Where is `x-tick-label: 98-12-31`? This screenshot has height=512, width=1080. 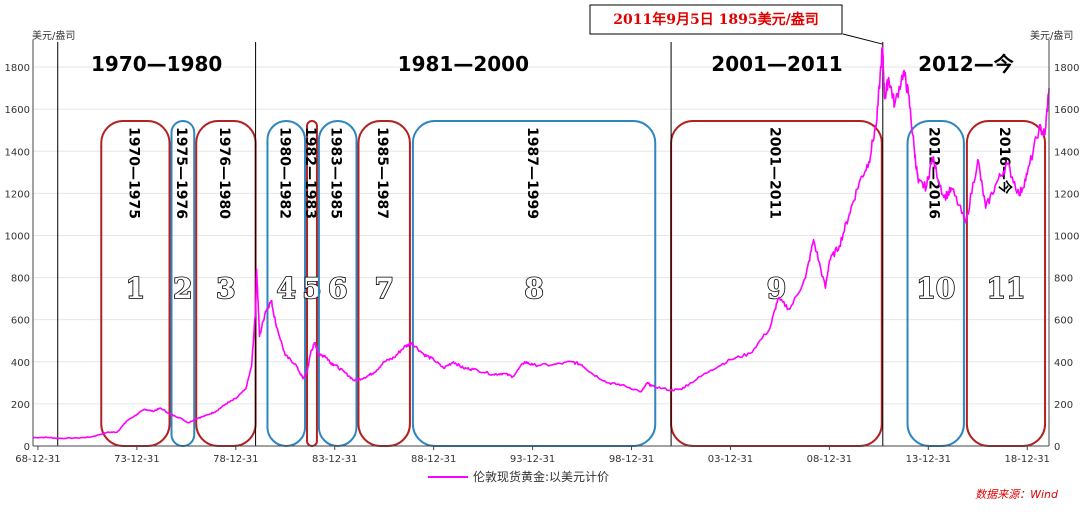
x-tick-label: 98-12-31 is located at coordinates (631, 459).